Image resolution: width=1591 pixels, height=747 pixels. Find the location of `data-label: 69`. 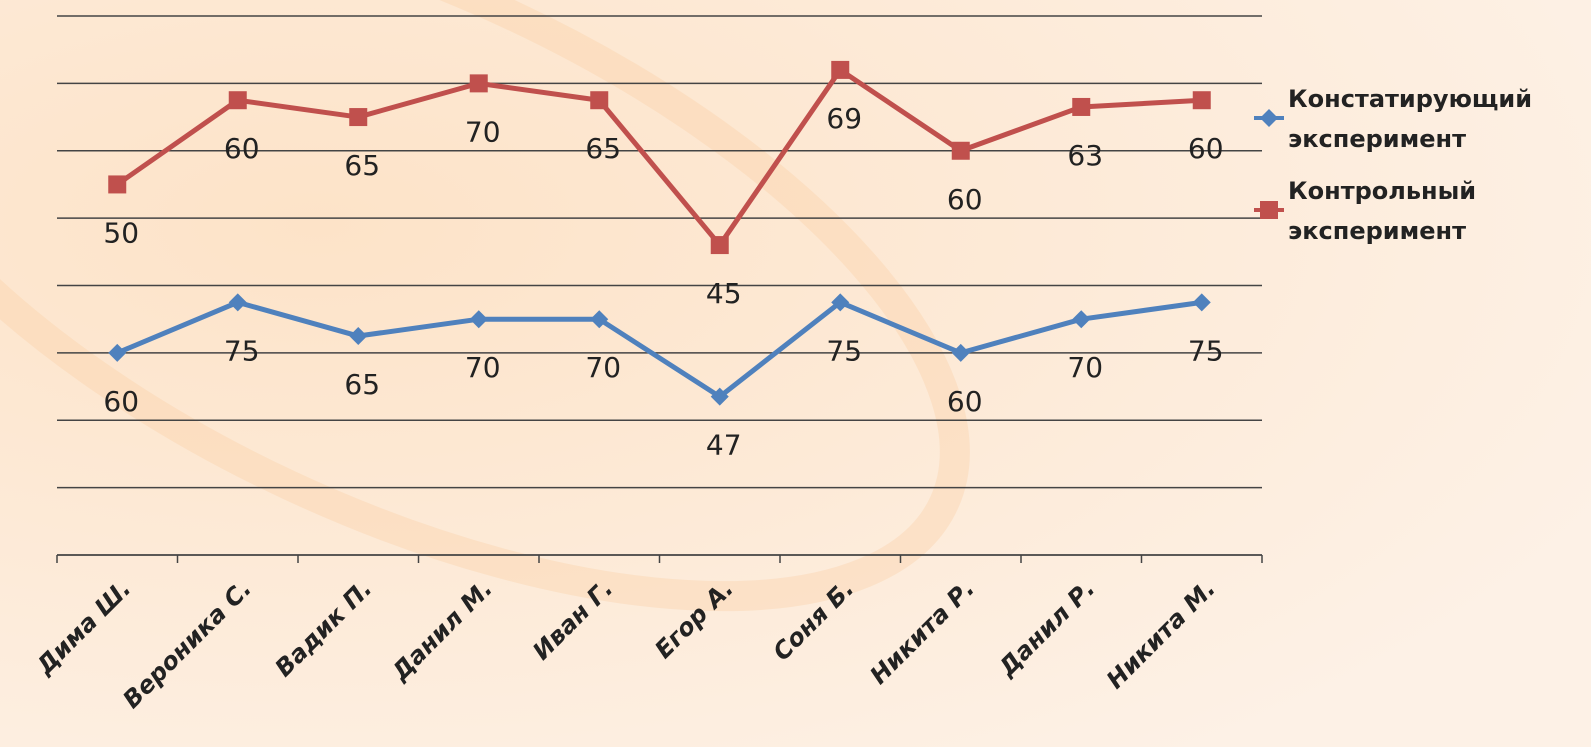

data-label: 69 is located at coordinates (844, 118).